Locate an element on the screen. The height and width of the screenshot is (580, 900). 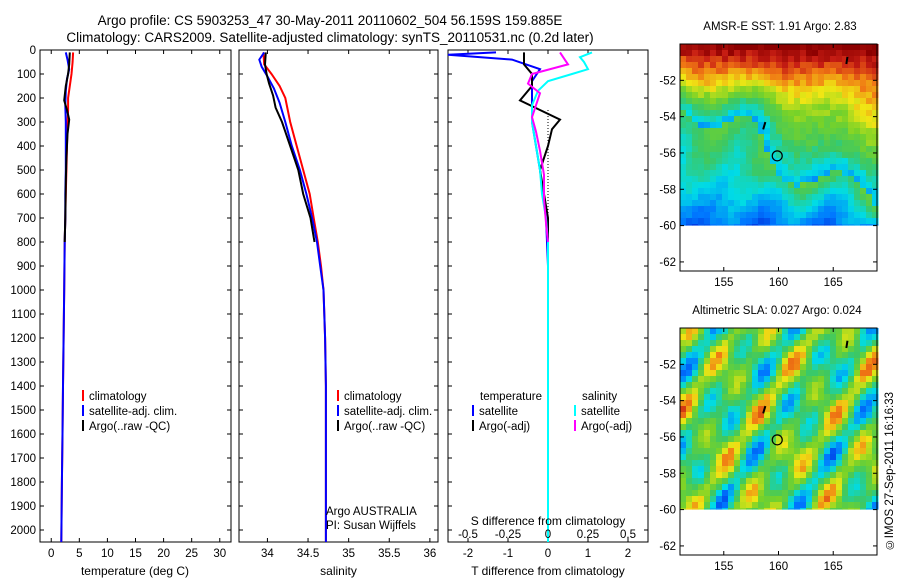
x-tick-label: 34.5 is located at coordinates (308, 554).